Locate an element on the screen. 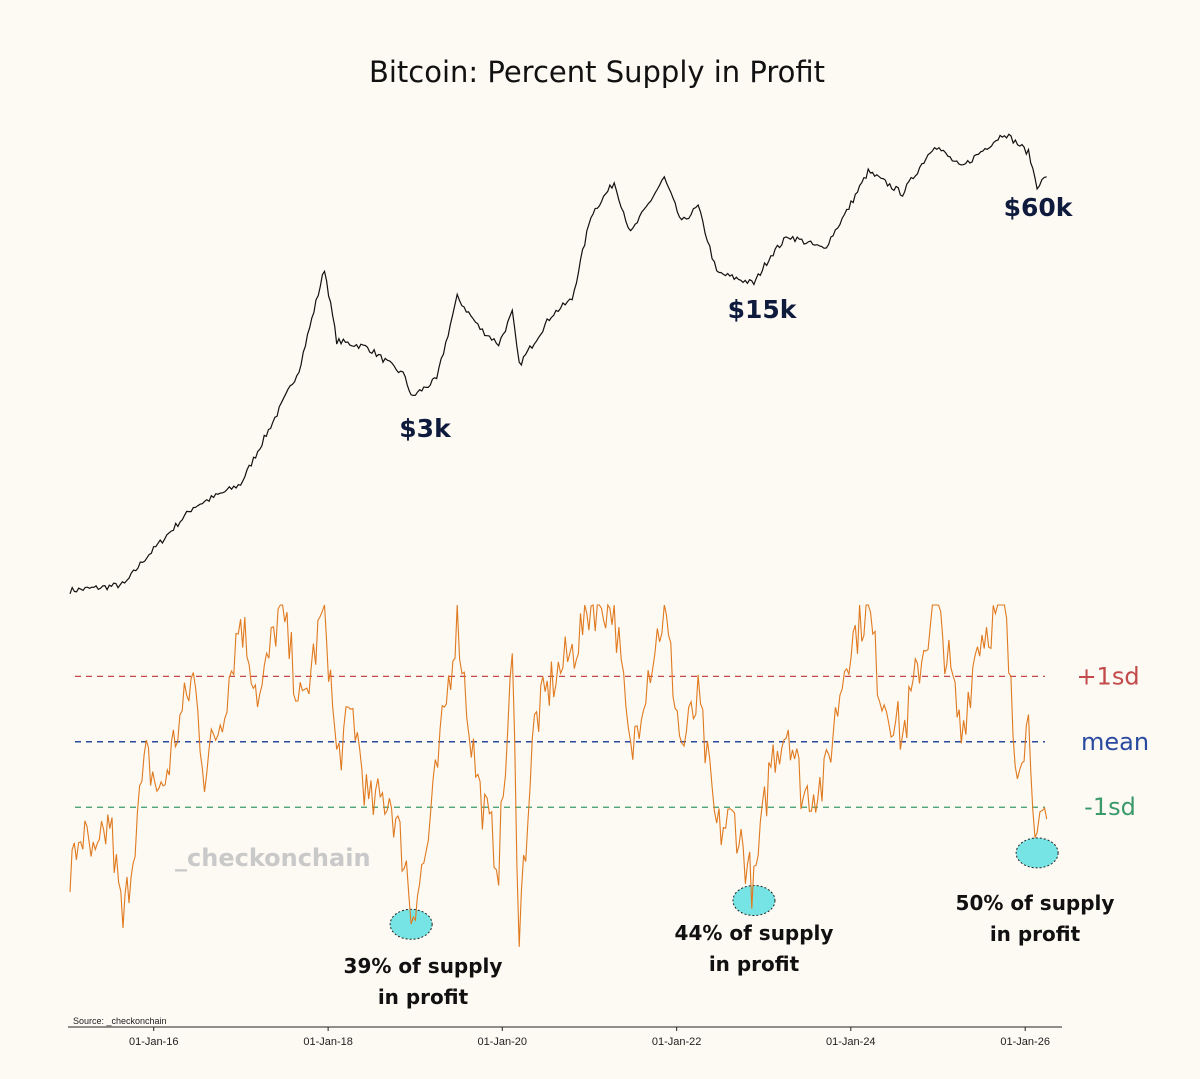 The image size is (1200, 1079). x-tick-label: 01-Jan-18 is located at coordinates (328, 1042).